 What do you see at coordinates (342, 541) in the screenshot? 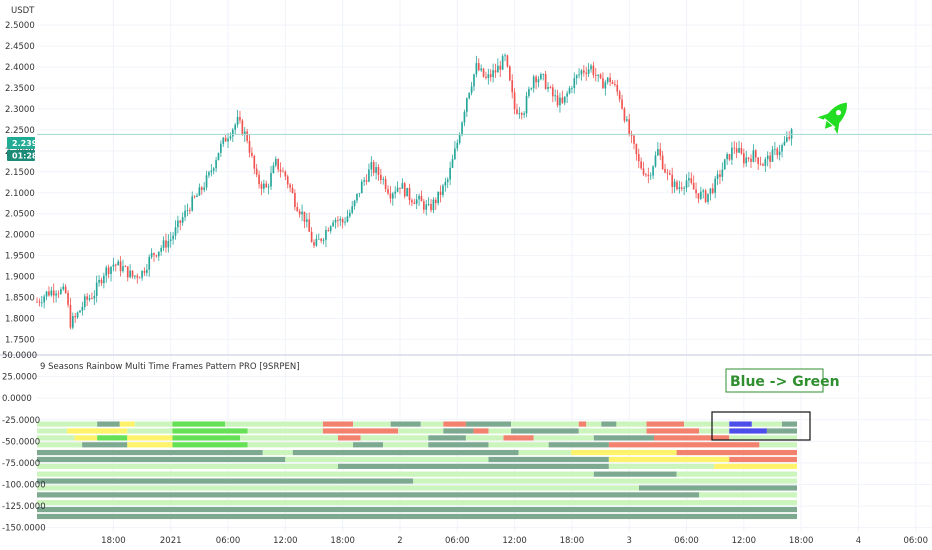
I see `time-tick-label: 18:00` at bounding box center [342, 541].